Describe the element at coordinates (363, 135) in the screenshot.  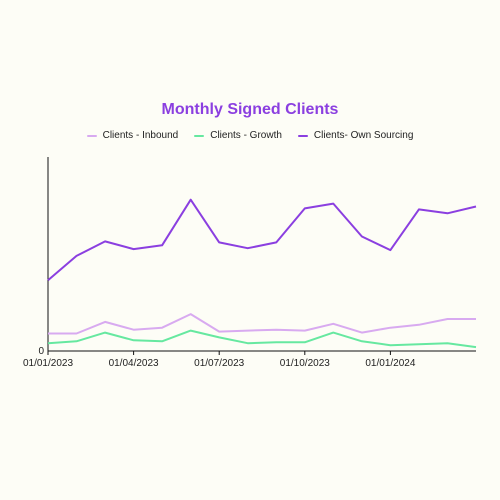
I see `legend-label-own-sourcing: Clients- Own Sourcing` at that location.